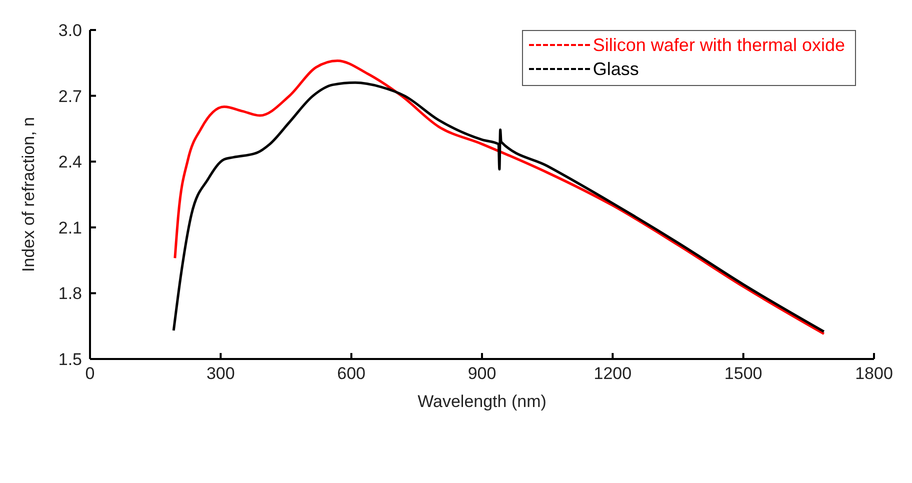  I want to click on y-tick-label: 2.4, so click(70, 162).